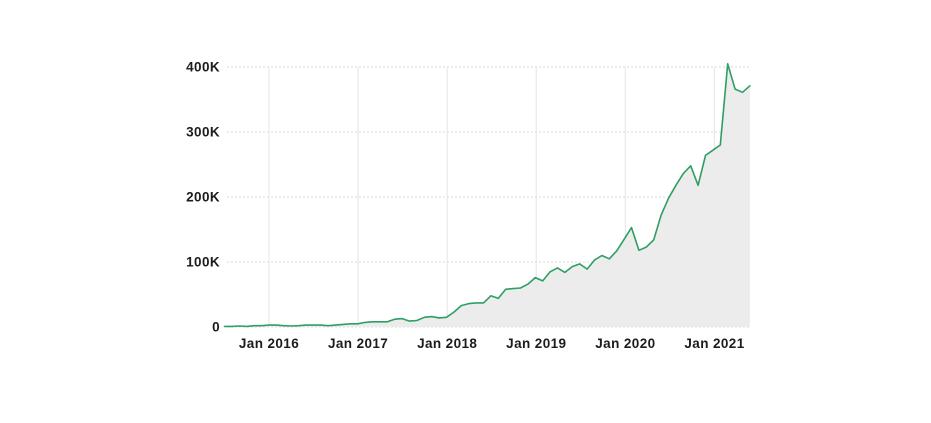 Image resolution: width=931 pixels, height=423 pixels. I want to click on x-tick-jan-2016: Jan 2016, so click(269, 343).